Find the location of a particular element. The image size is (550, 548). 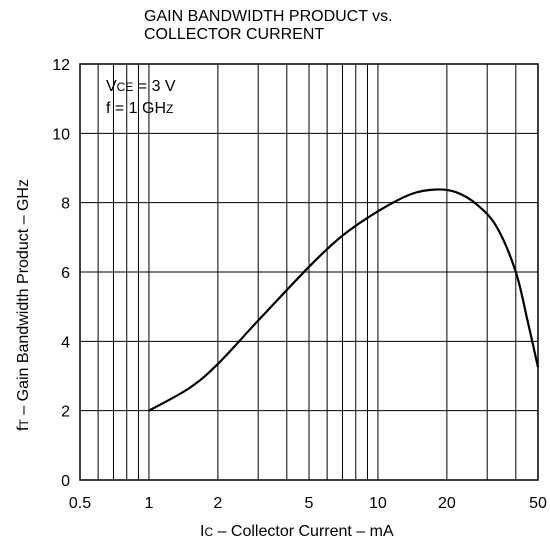

x-axis-label: IC – Collector Current – mA is located at coordinates (297, 531).